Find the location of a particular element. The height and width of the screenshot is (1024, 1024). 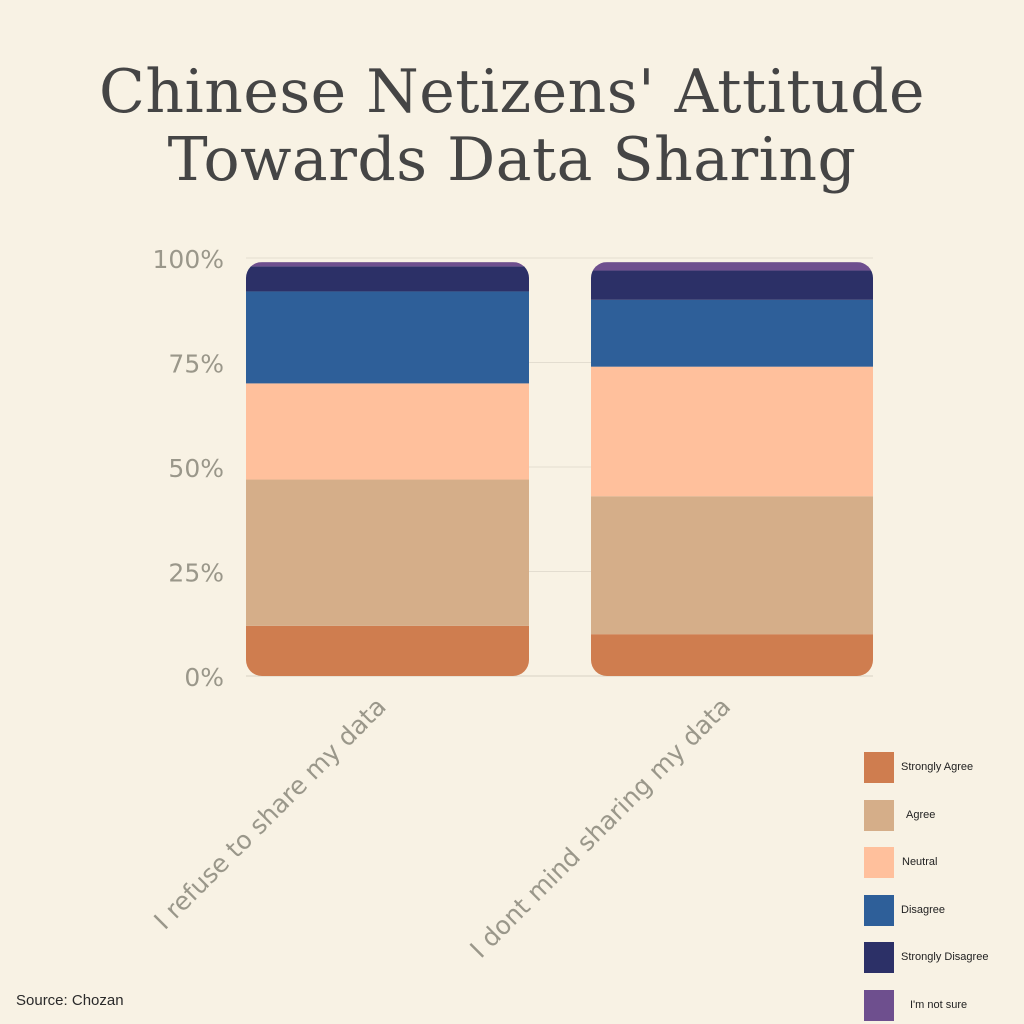

y-tick-label: 50% is located at coordinates (196, 468).